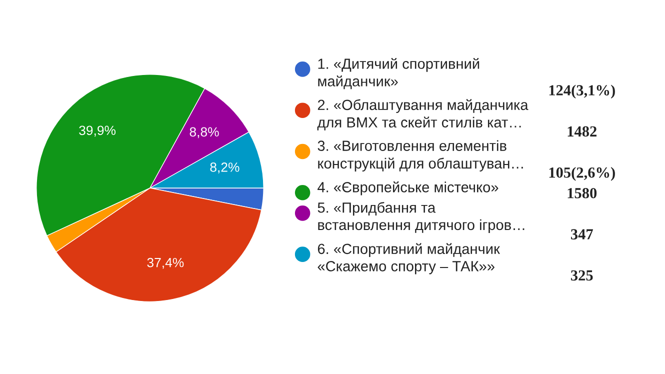 This screenshot has height=374, width=665. What do you see at coordinates (581, 275) in the screenshot?
I see `text: 325` at bounding box center [581, 275].